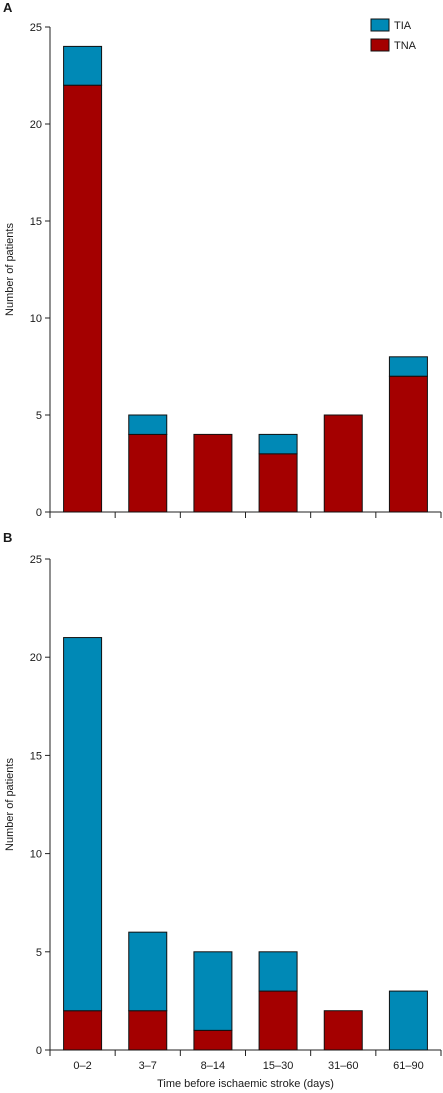 This screenshot has width=443, height=1093. I want to click on x-tick-label: 0–2, so click(82, 1066).